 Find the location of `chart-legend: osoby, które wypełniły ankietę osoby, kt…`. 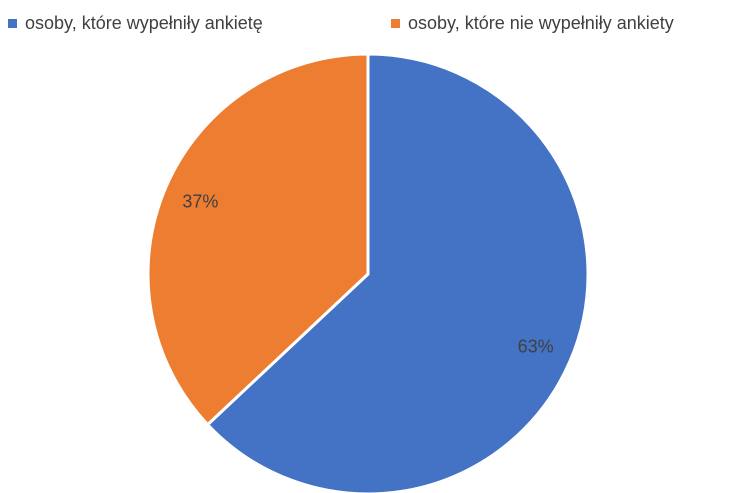

chart-legend: osoby, które wypełniły ankietę osoby, kt… is located at coordinates (373, 26).